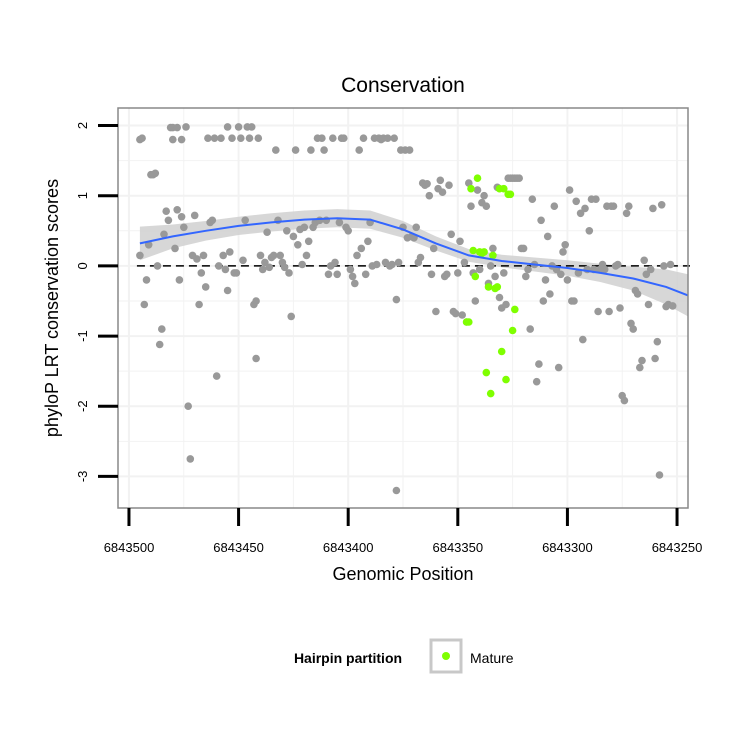 Image resolution: width=750 pixels, height=750 pixels. Describe the element at coordinates (402, 574) in the screenshot. I see `x-axis-title: Genomic Position` at that location.